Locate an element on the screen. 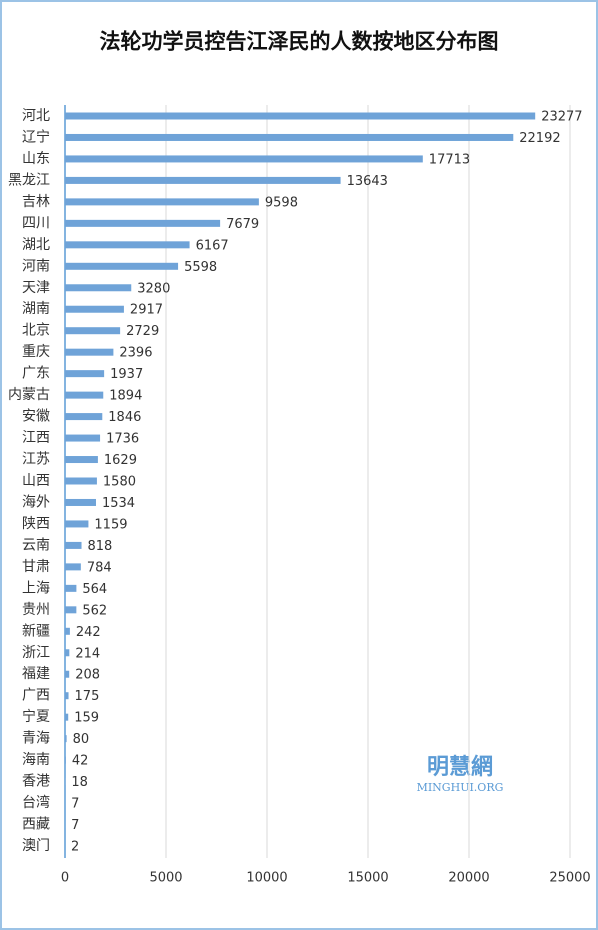  y-tick-label: 台湾 is located at coordinates (36, 802).